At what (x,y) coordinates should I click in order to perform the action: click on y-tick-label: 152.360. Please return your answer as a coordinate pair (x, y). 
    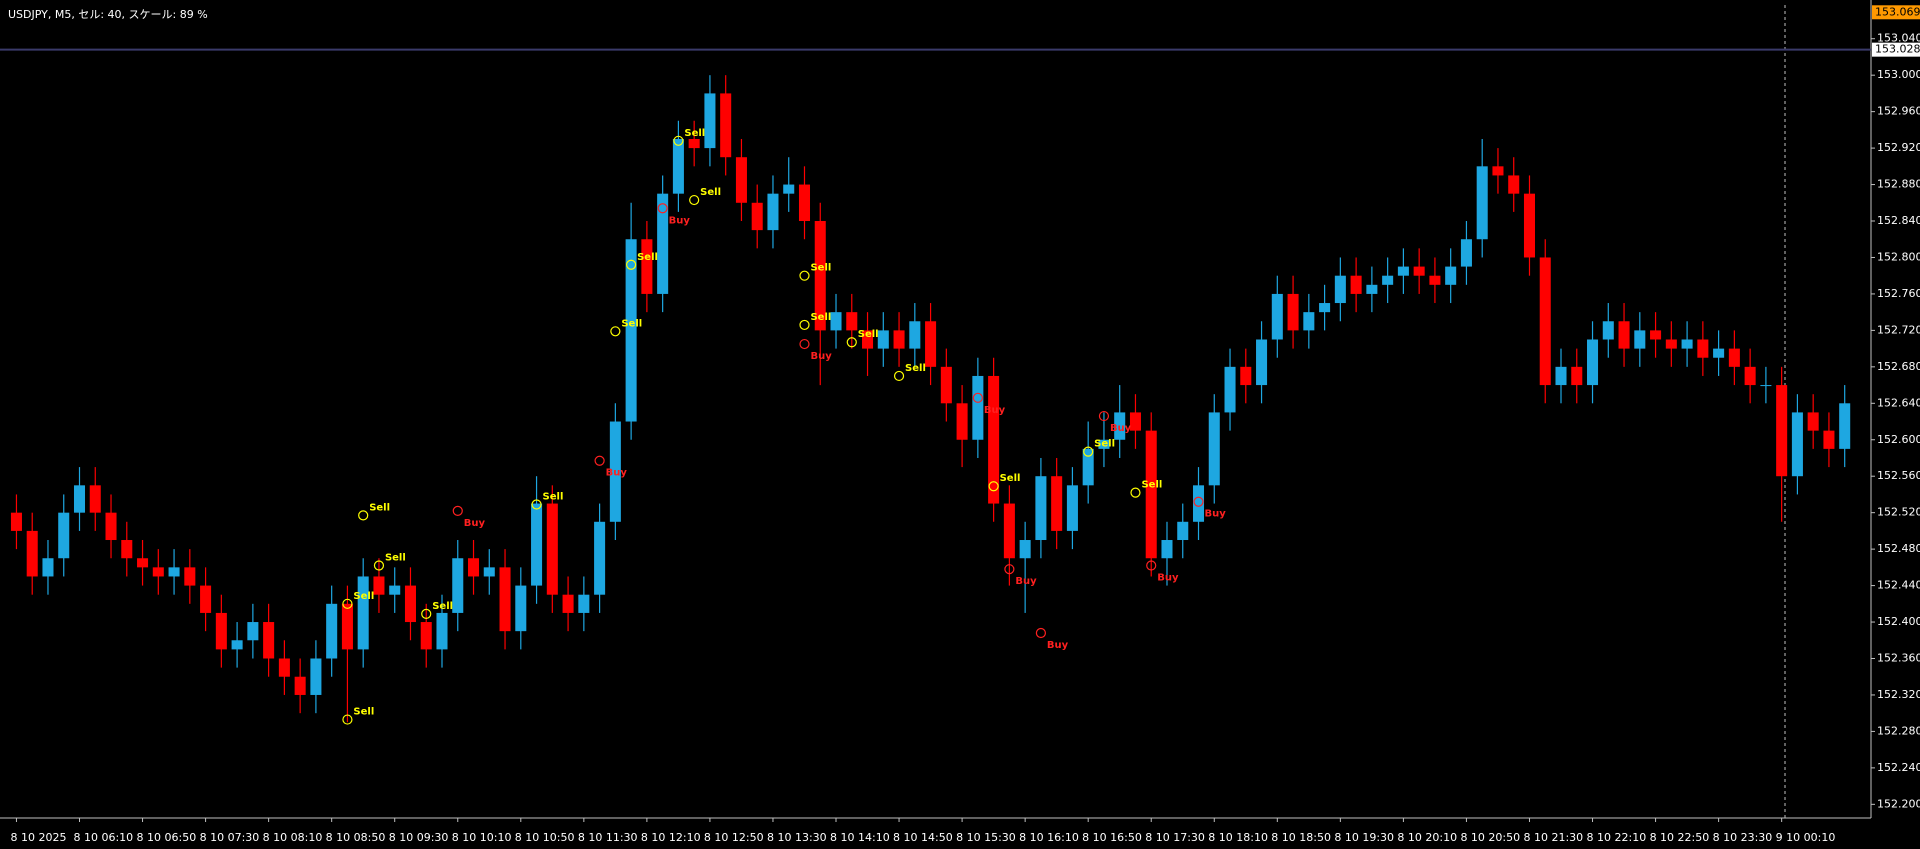
    Looking at the image, I should click on (1898, 657).